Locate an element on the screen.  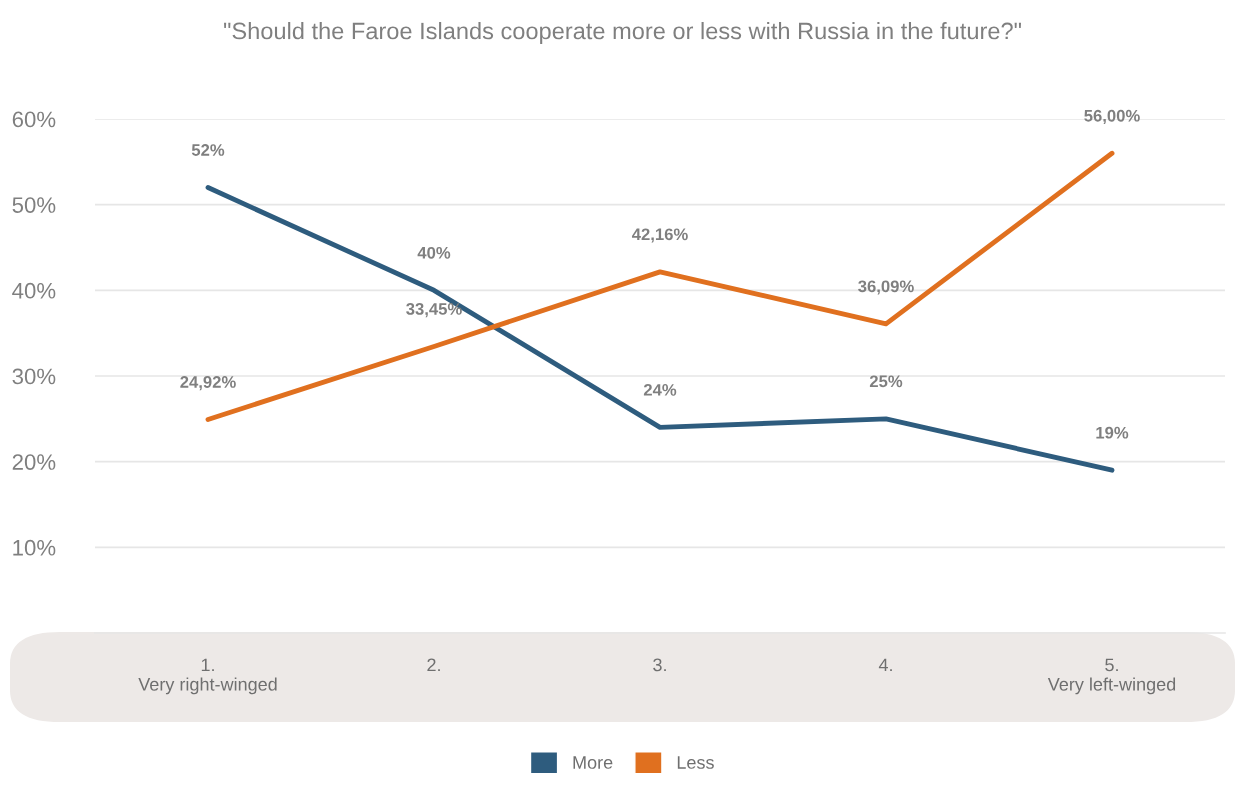
y-tick-label: 40% is located at coordinates (34, 290).